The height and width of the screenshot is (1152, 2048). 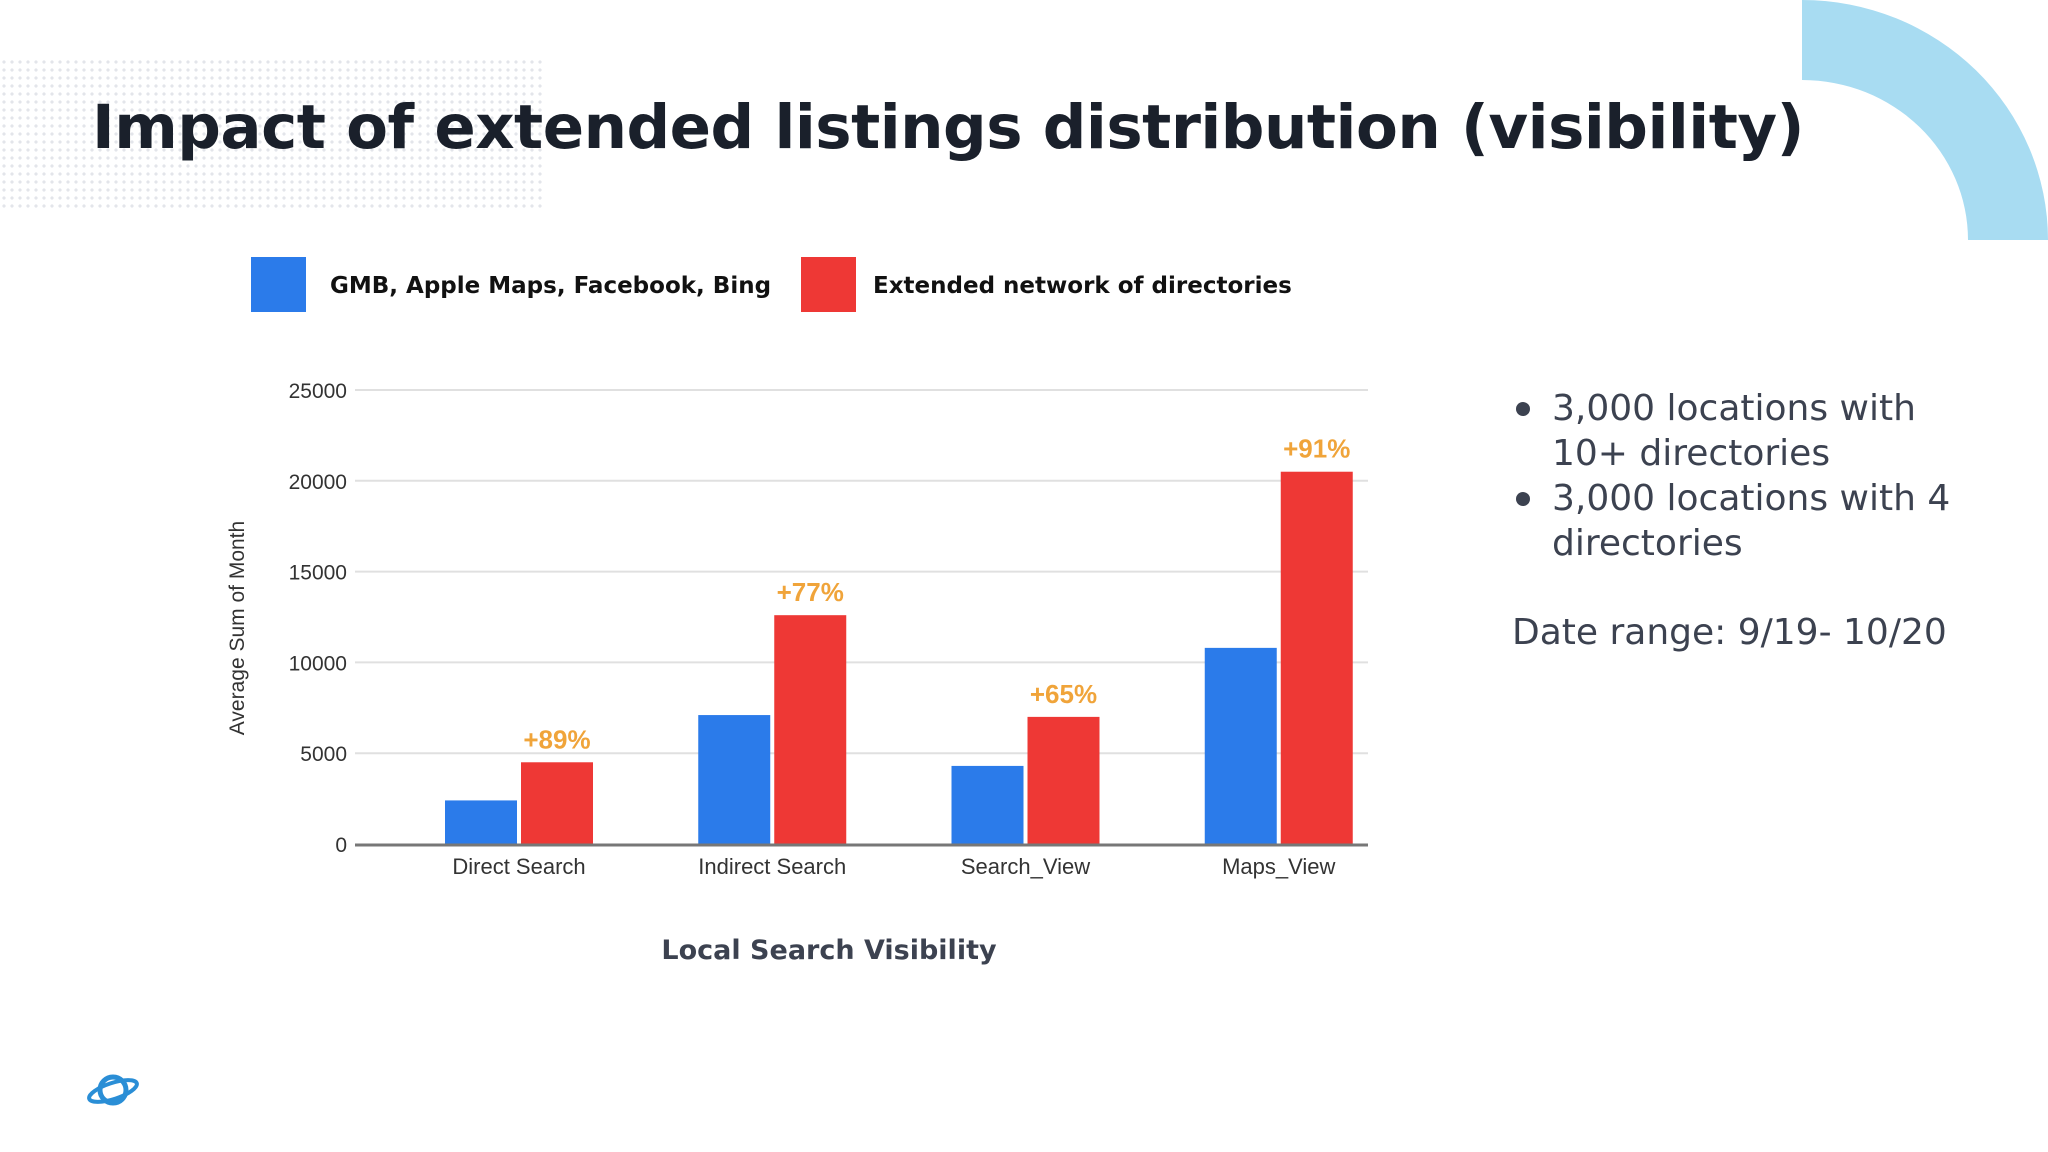 I want to click on y-tick-label: 5000, so click(x=323, y=754).